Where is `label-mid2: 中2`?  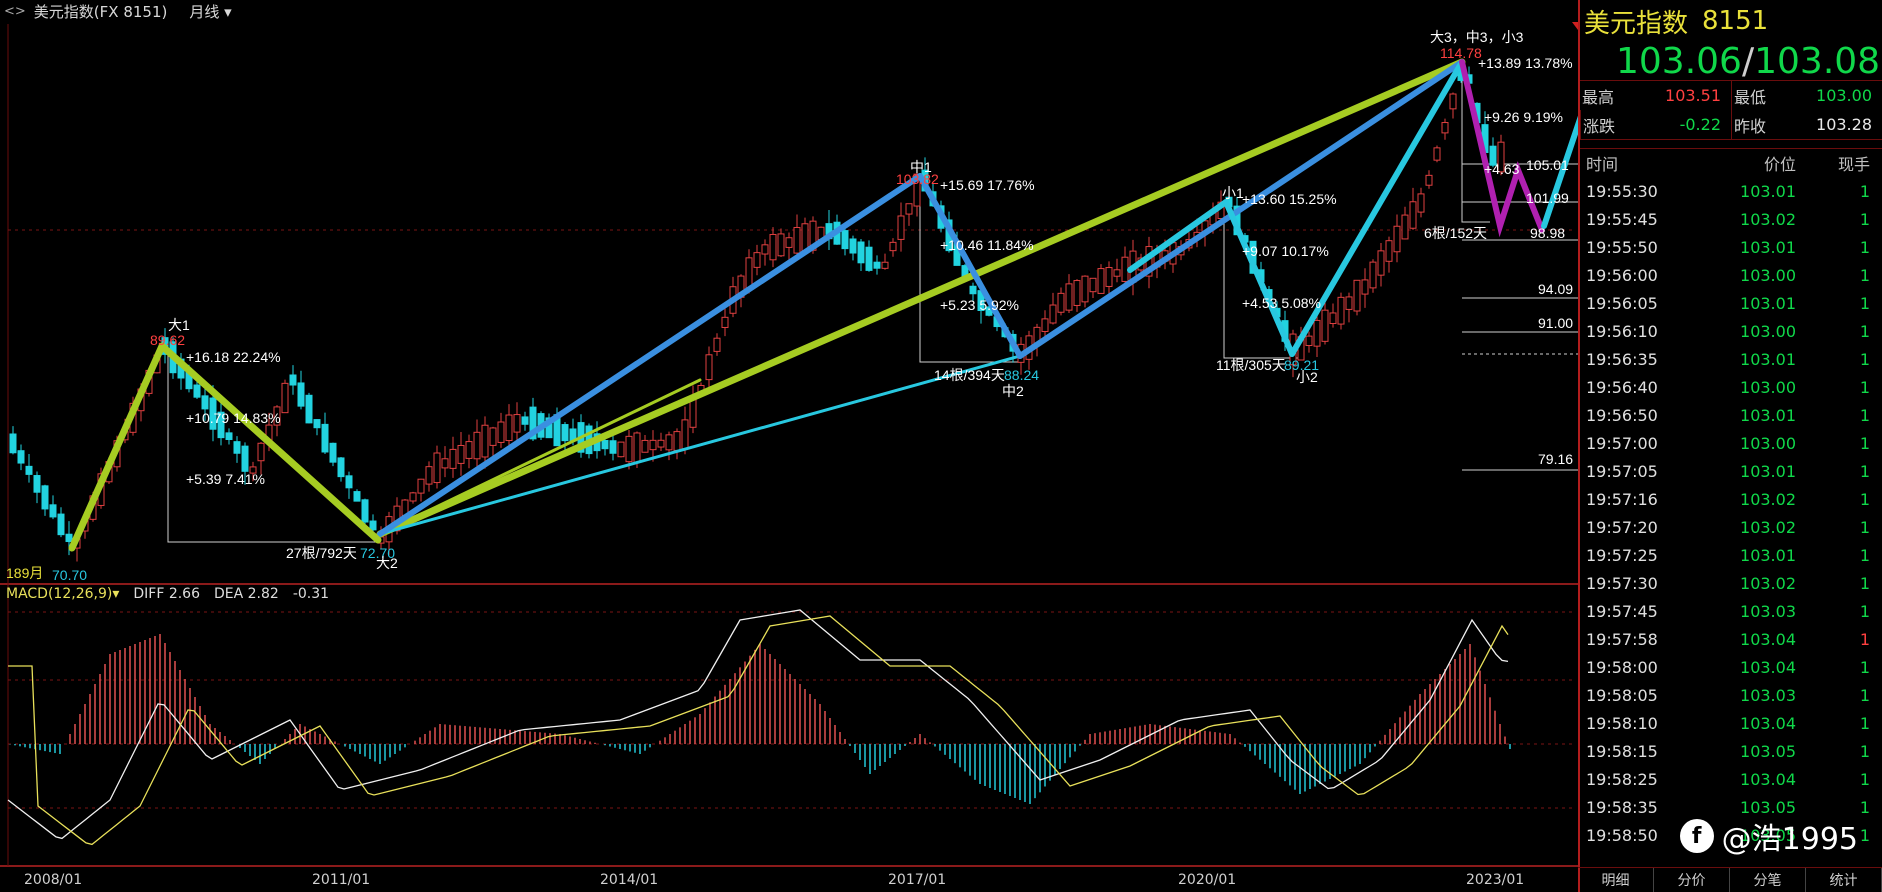
label-mid2: 中2 is located at coordinates (1013, 391).